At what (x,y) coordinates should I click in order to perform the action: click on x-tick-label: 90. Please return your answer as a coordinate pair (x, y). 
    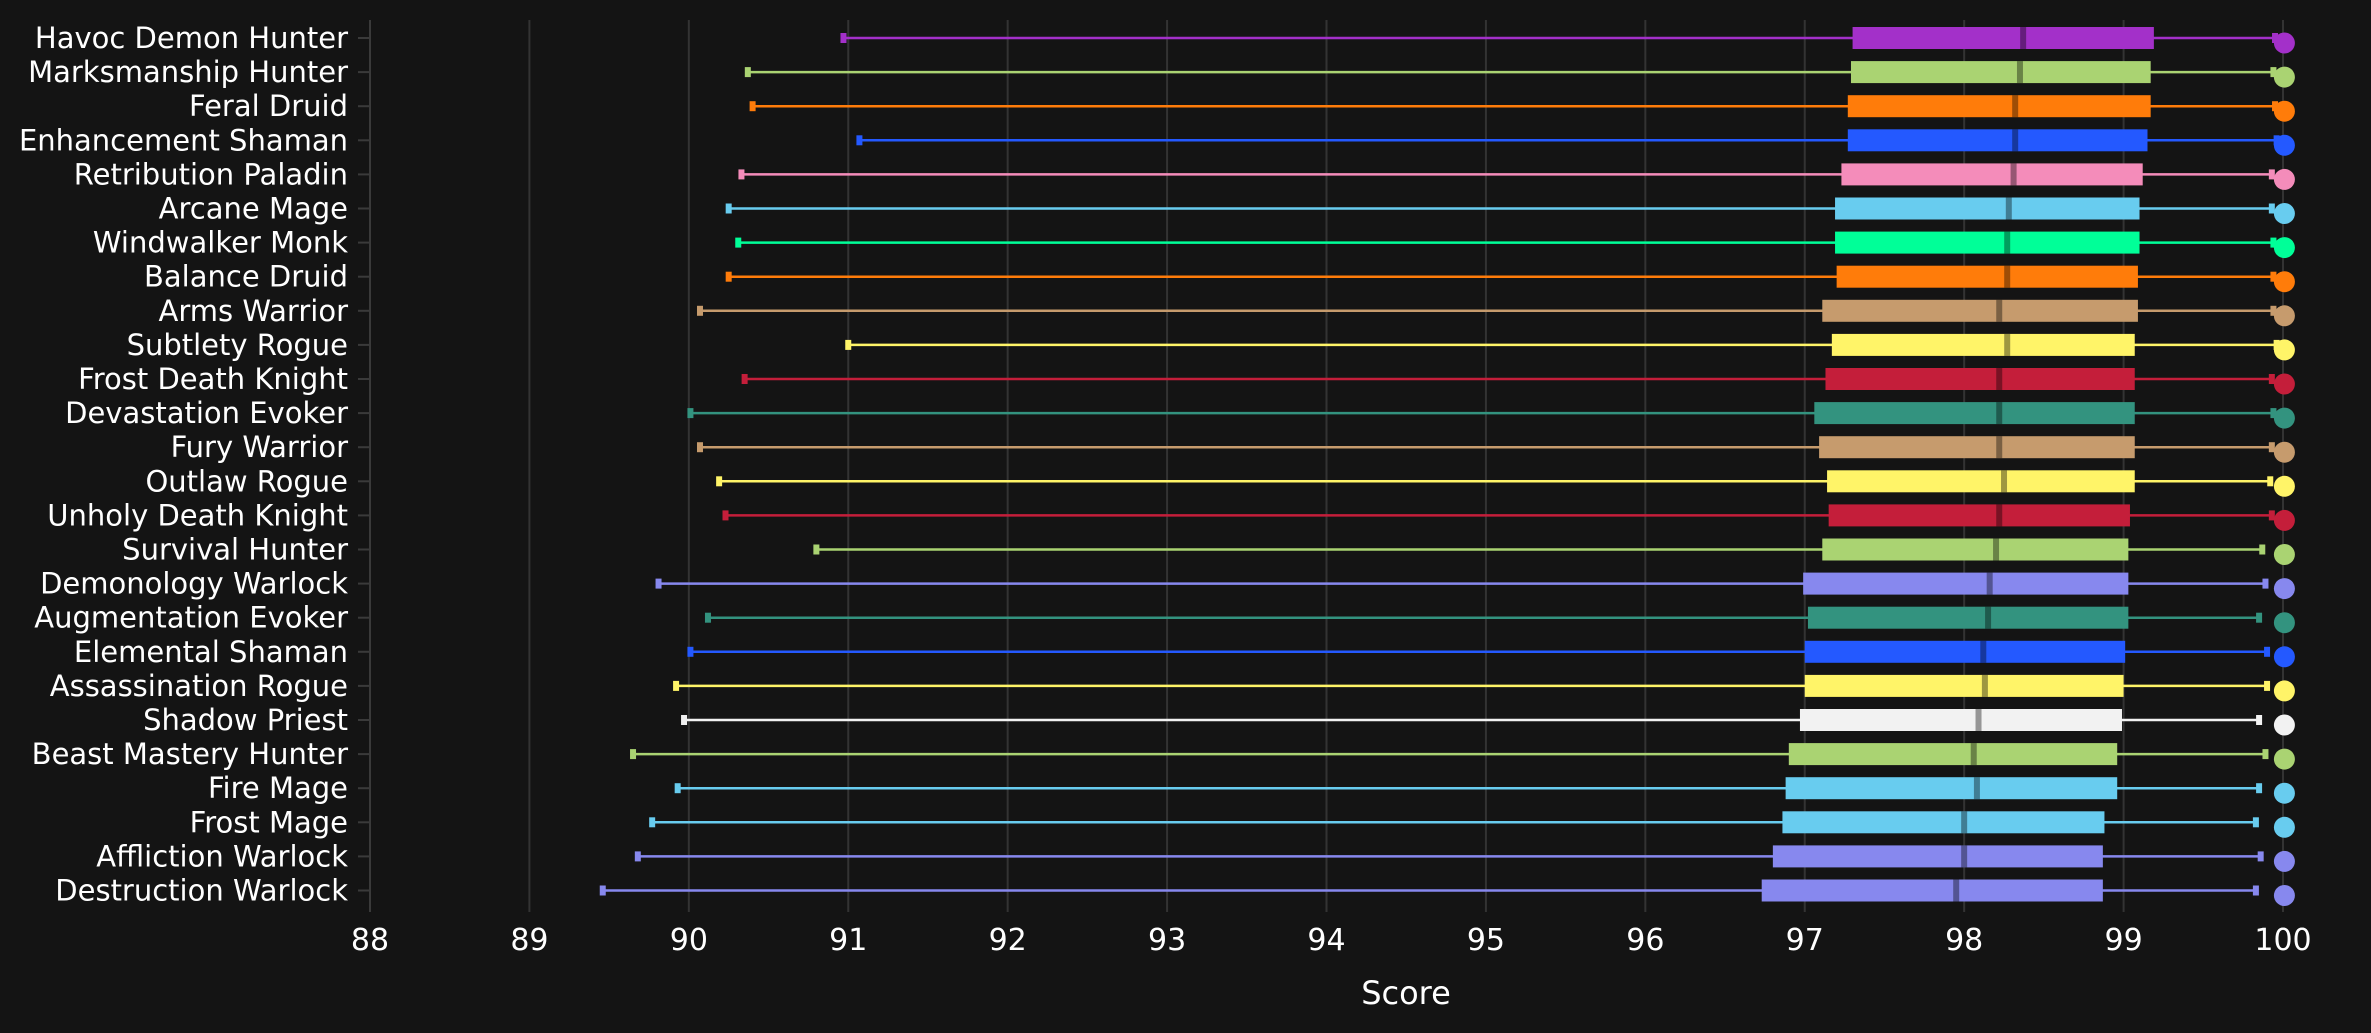
    Looking at the image, I should click on (689, 940).